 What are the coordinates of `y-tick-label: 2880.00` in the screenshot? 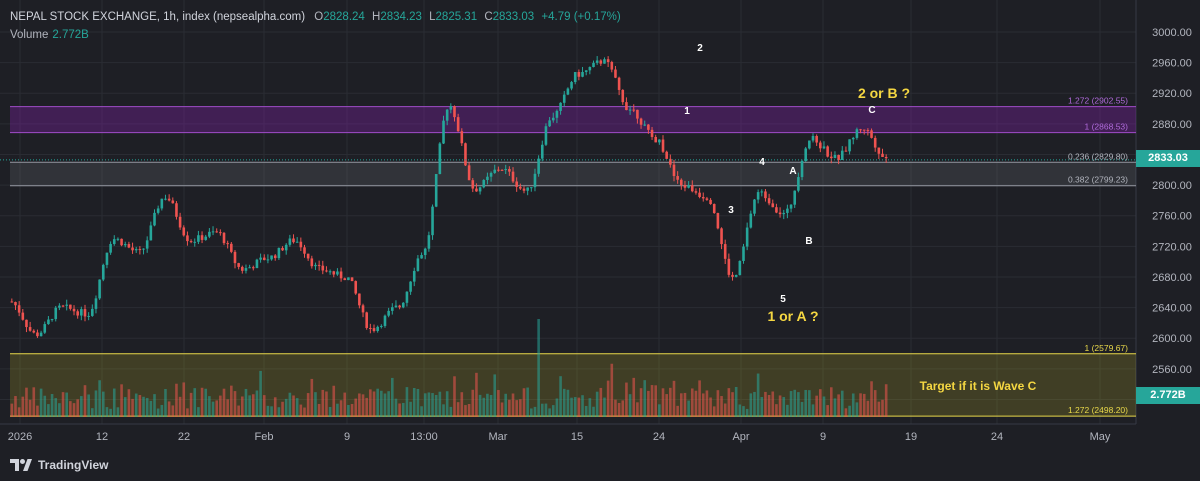 It's located at (1172, 125).